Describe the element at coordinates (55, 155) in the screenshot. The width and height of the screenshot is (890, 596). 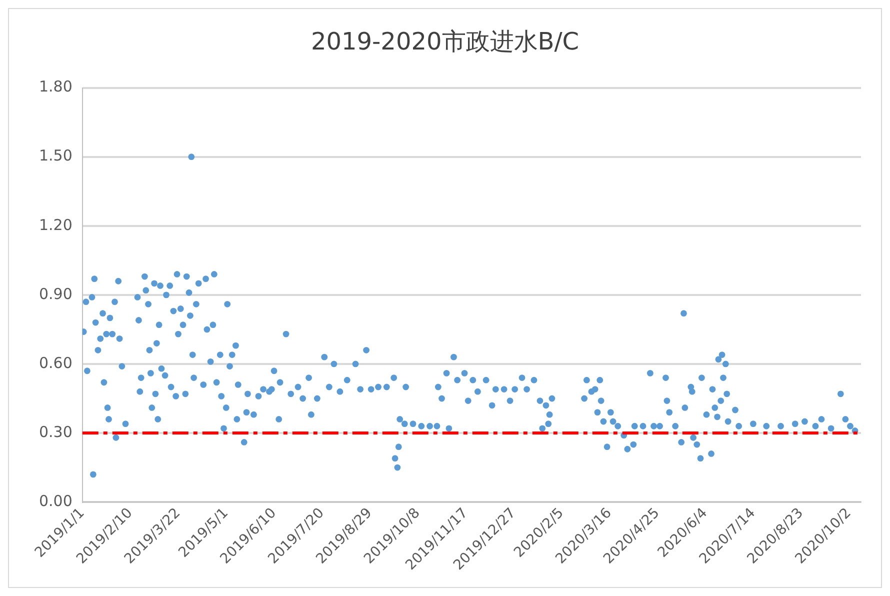
I see `y-tick-label: 1.50` at that location.